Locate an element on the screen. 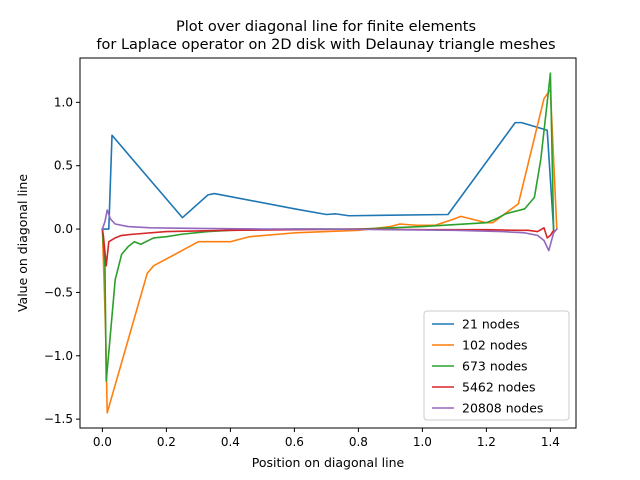 The image size is (640, 480). legend-entry-0: 21 nodes is located at coordinates (491, 324).